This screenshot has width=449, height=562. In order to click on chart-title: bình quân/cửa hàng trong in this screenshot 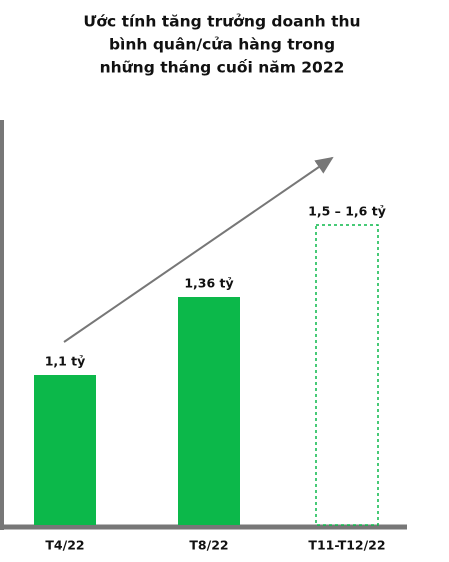, I will do `click(222, 45)`.